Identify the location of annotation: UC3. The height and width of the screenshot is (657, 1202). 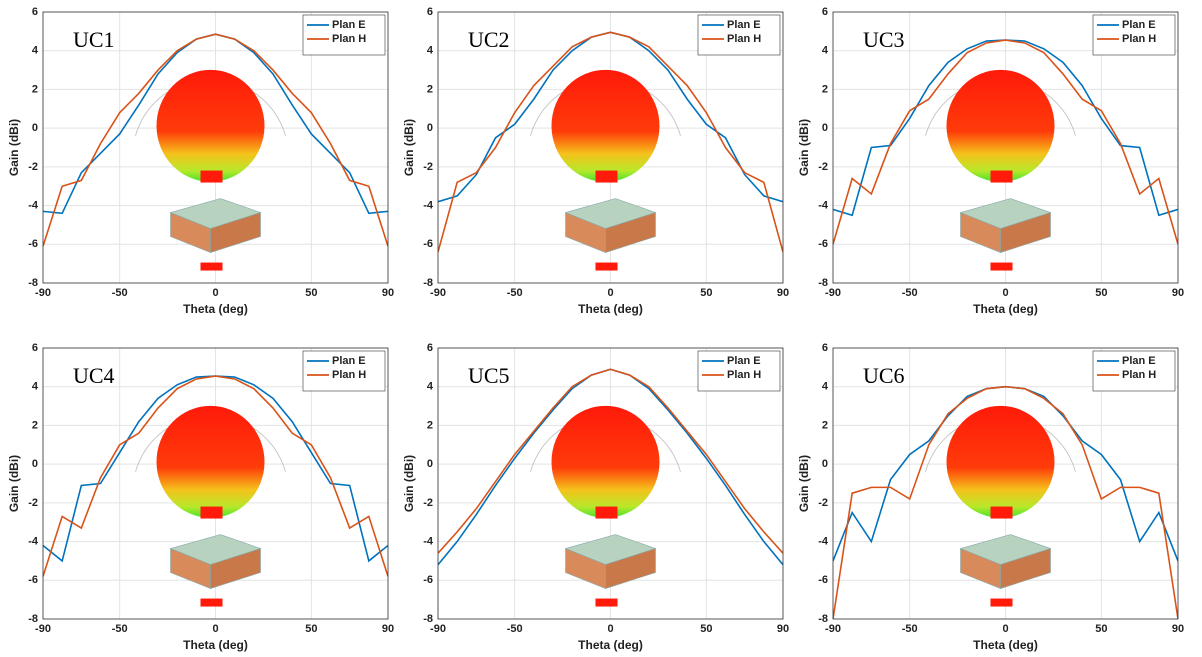
(884, 39).